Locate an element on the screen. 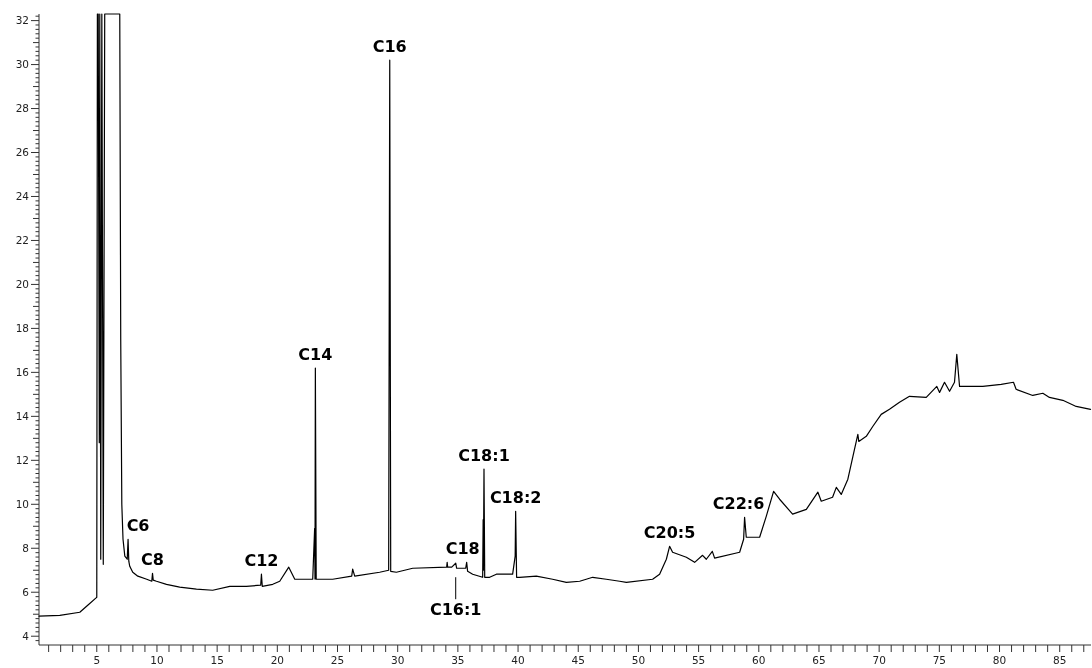 The width and height of the screenshot is (1092, 668). y-tick-label: 22 is located at coordinates (22, 240).